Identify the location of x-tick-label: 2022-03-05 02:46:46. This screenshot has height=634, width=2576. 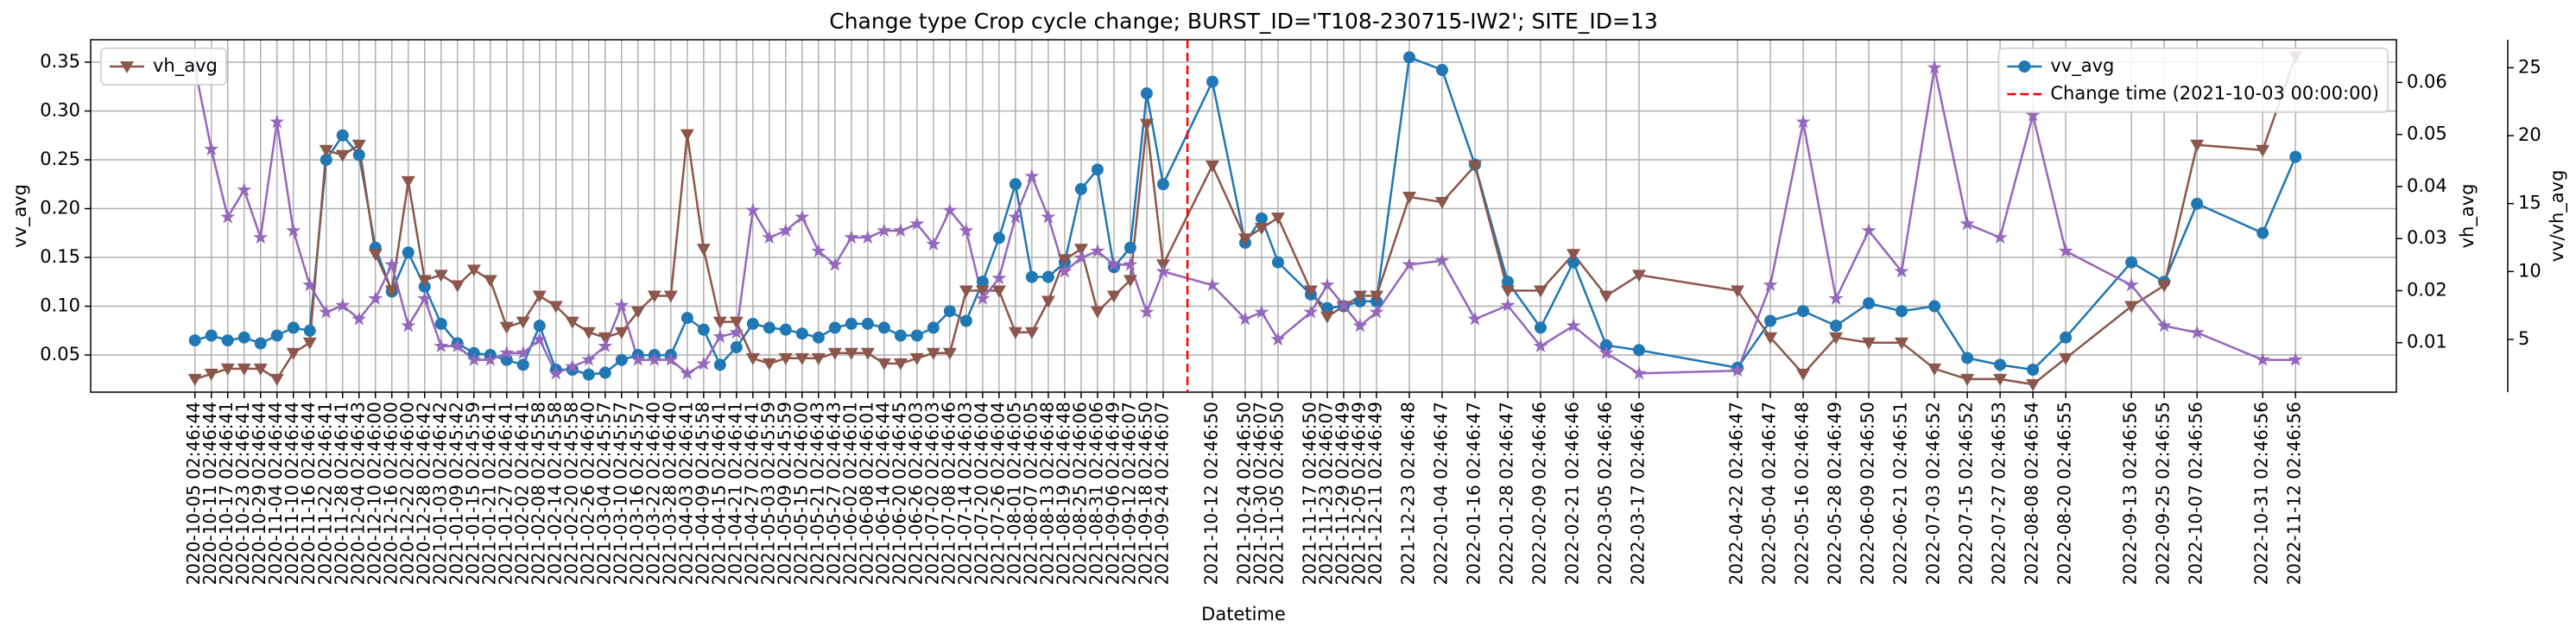
(1605, 493).